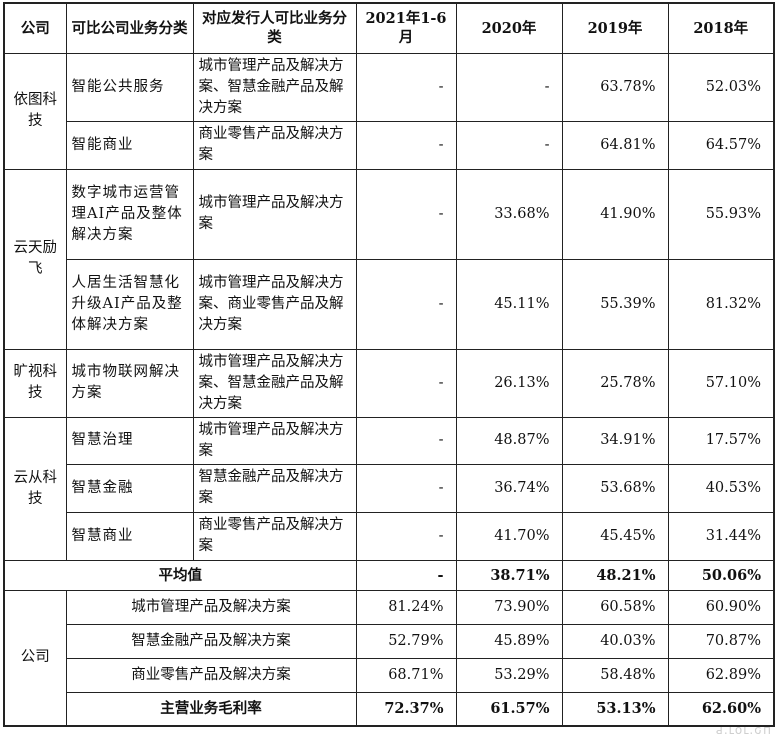  I want to click on value-2019: 58.48%, so click(615, 675).